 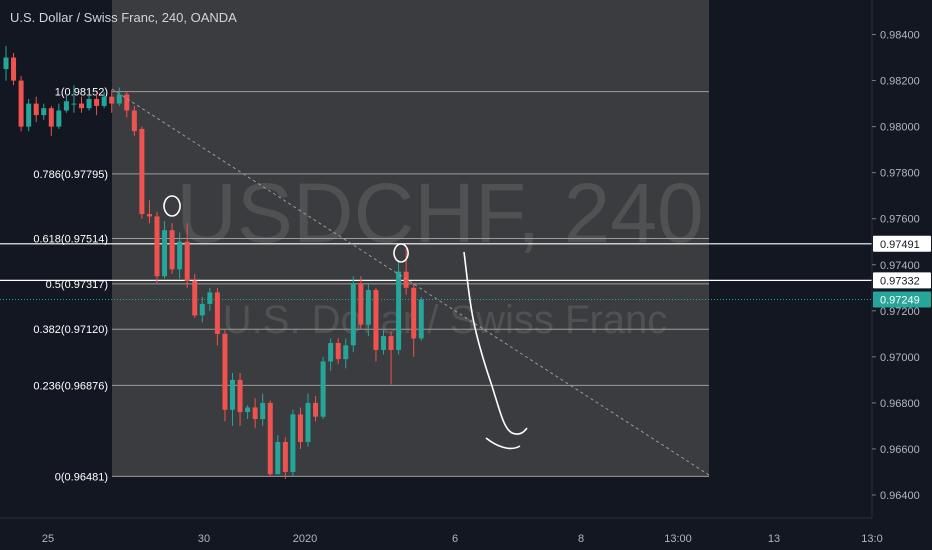 I want to click on watermark-name: U.S. Dollar / Swiss Franc, so click(x=445, y=320).